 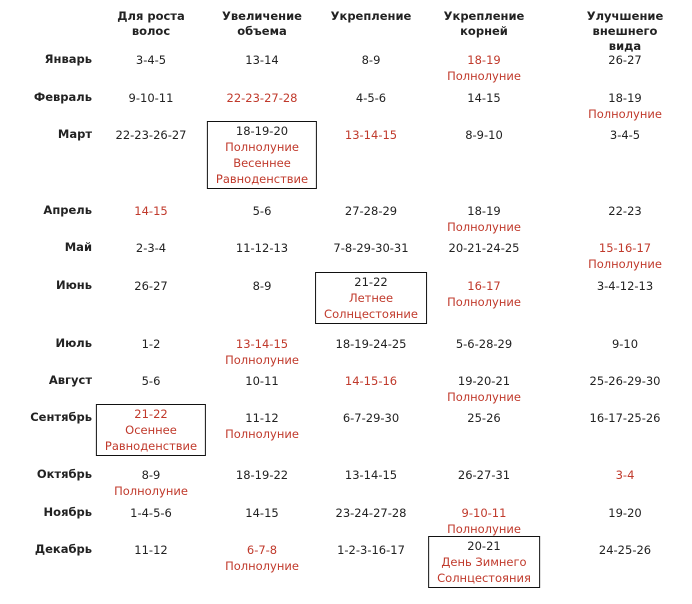 What do you see at coordinates (262, 60) in the screenshot?
I see `cell-dates: 13-14` at bounding box center [262, 60].